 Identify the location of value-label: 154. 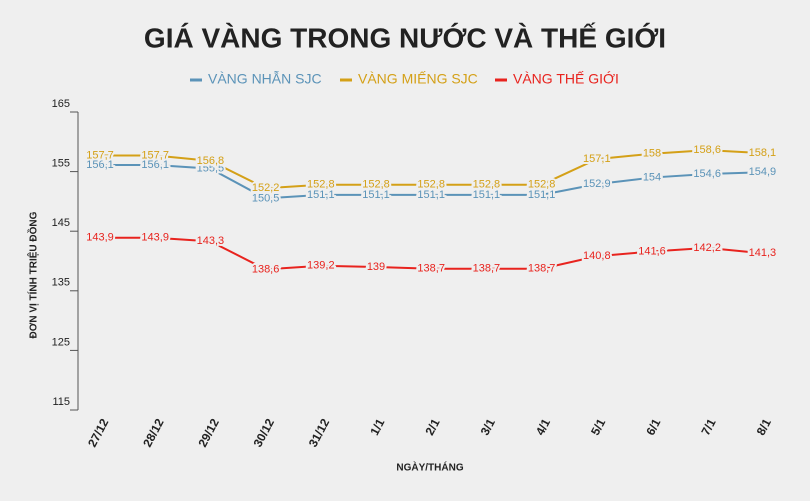
(652, 177).